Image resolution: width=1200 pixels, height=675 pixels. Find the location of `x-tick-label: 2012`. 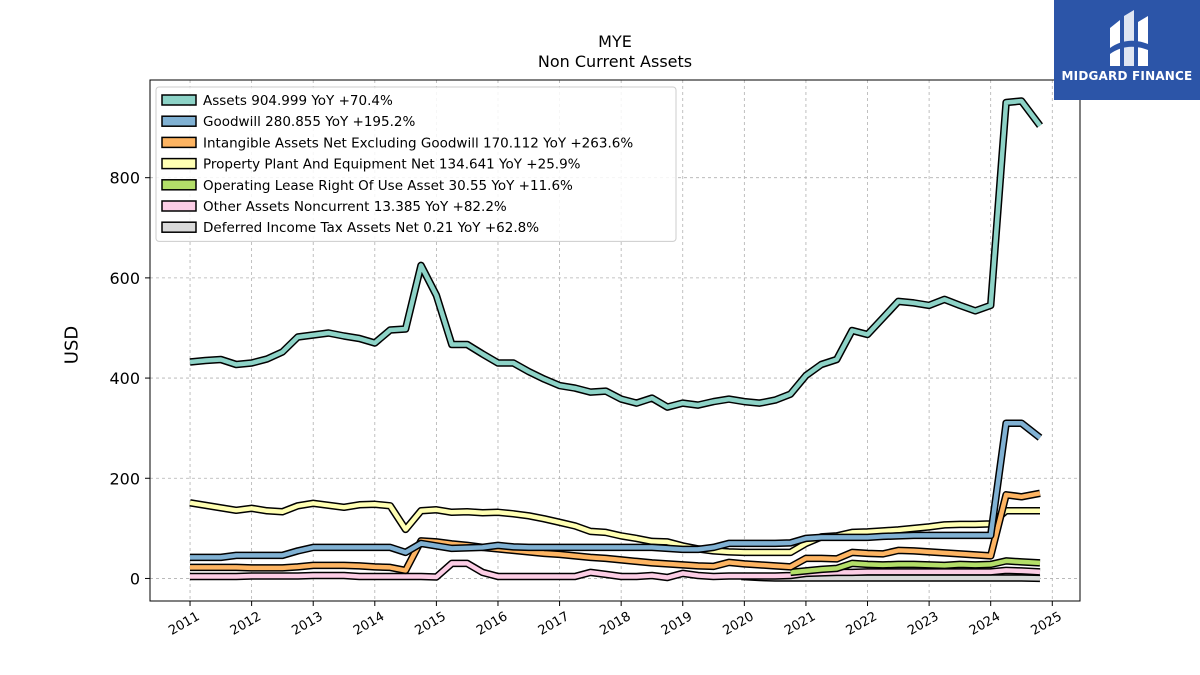

x-tick-label: 2012 is located at coordinates (246, 624).